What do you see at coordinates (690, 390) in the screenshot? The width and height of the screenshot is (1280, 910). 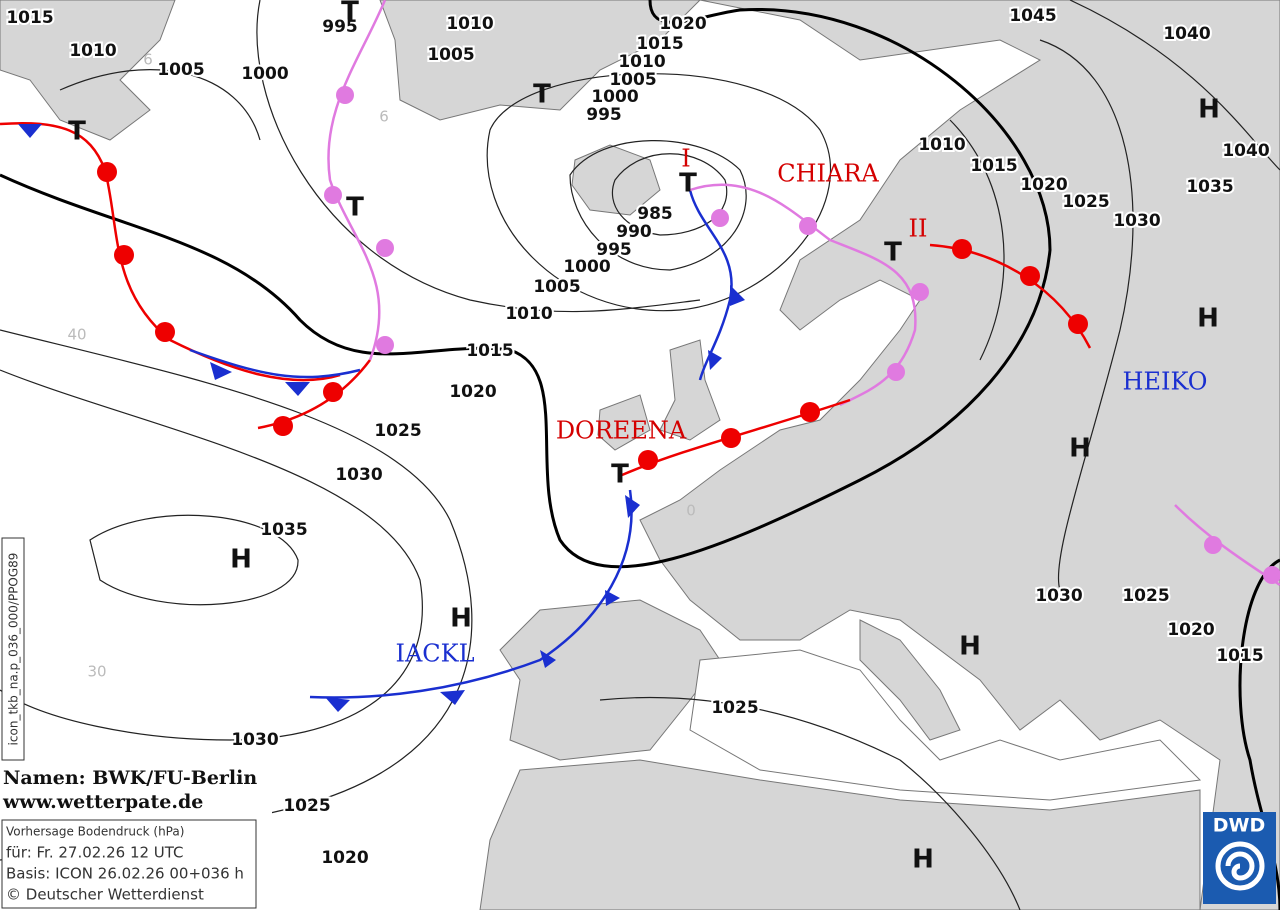 I see `britain` at bounding box center [690, 390].